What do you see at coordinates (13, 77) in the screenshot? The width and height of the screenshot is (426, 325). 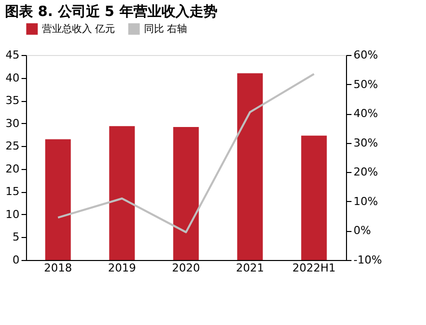 I see `y-tick-label: 40` at bounding box center [13, 77].